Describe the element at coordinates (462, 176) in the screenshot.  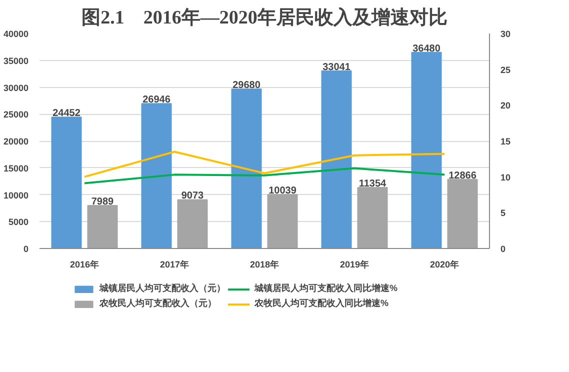
I see `data-label: 12866` at that location.